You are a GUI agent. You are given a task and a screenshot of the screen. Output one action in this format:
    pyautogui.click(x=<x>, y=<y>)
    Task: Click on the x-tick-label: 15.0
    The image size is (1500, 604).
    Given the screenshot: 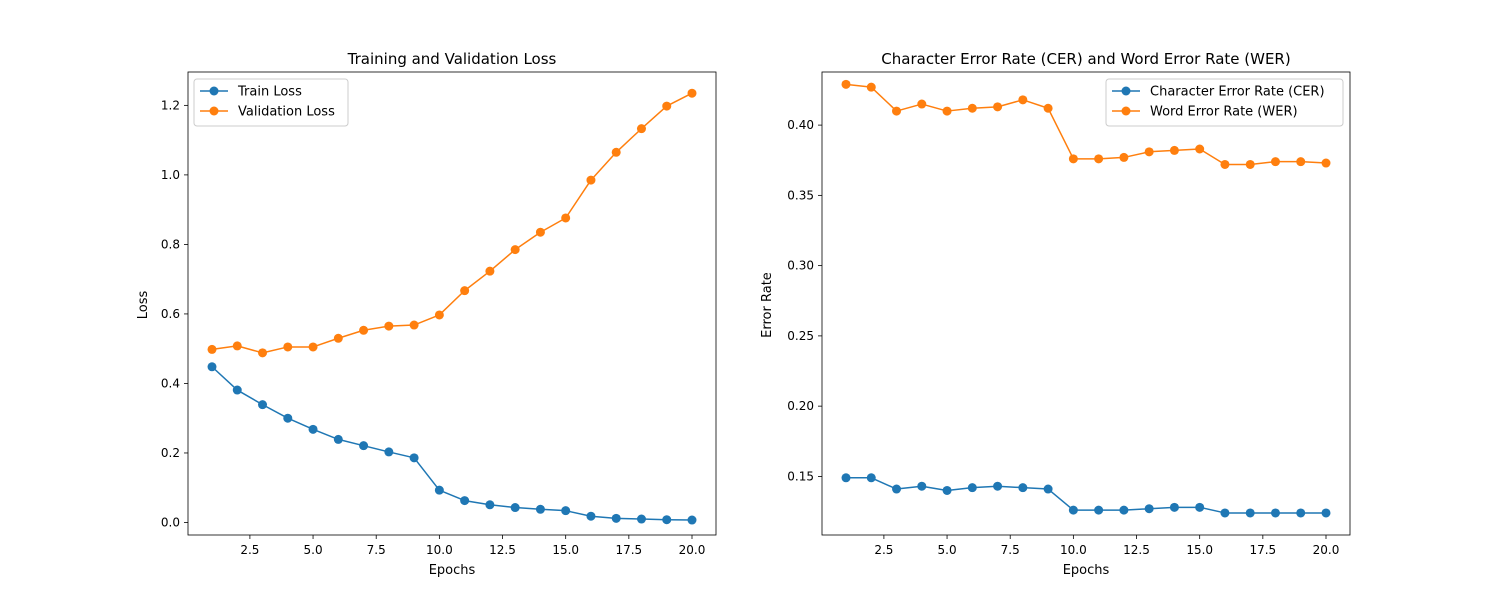 What is the action you would take?
    pyautogui.click(x=1199, y=550)
    